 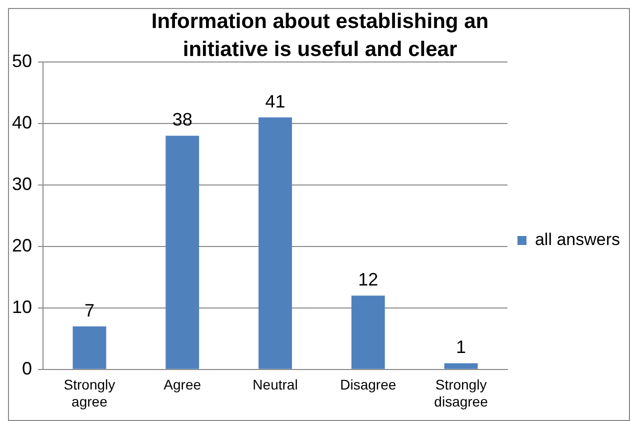 What do you see at coordinates (461, 393) in the screenshot?
I see `x-tick-label: Strongly disagree` at bounding box center [461, 393].